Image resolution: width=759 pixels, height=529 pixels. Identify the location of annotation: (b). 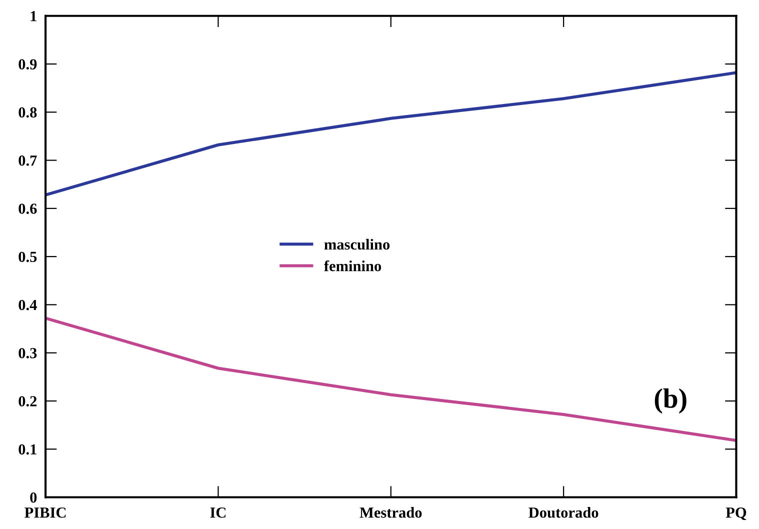
(670, 401).